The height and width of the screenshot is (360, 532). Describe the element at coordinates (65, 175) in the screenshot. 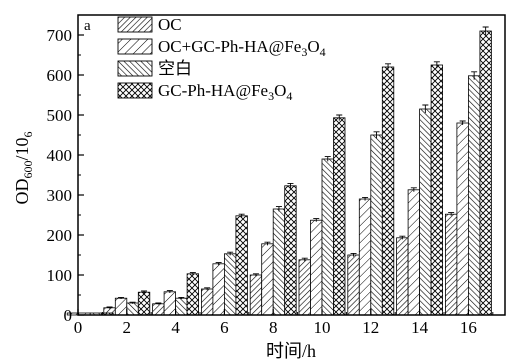

I see `y-axis-ticks: 0 100 200 300 400 500 600 700` at that location.